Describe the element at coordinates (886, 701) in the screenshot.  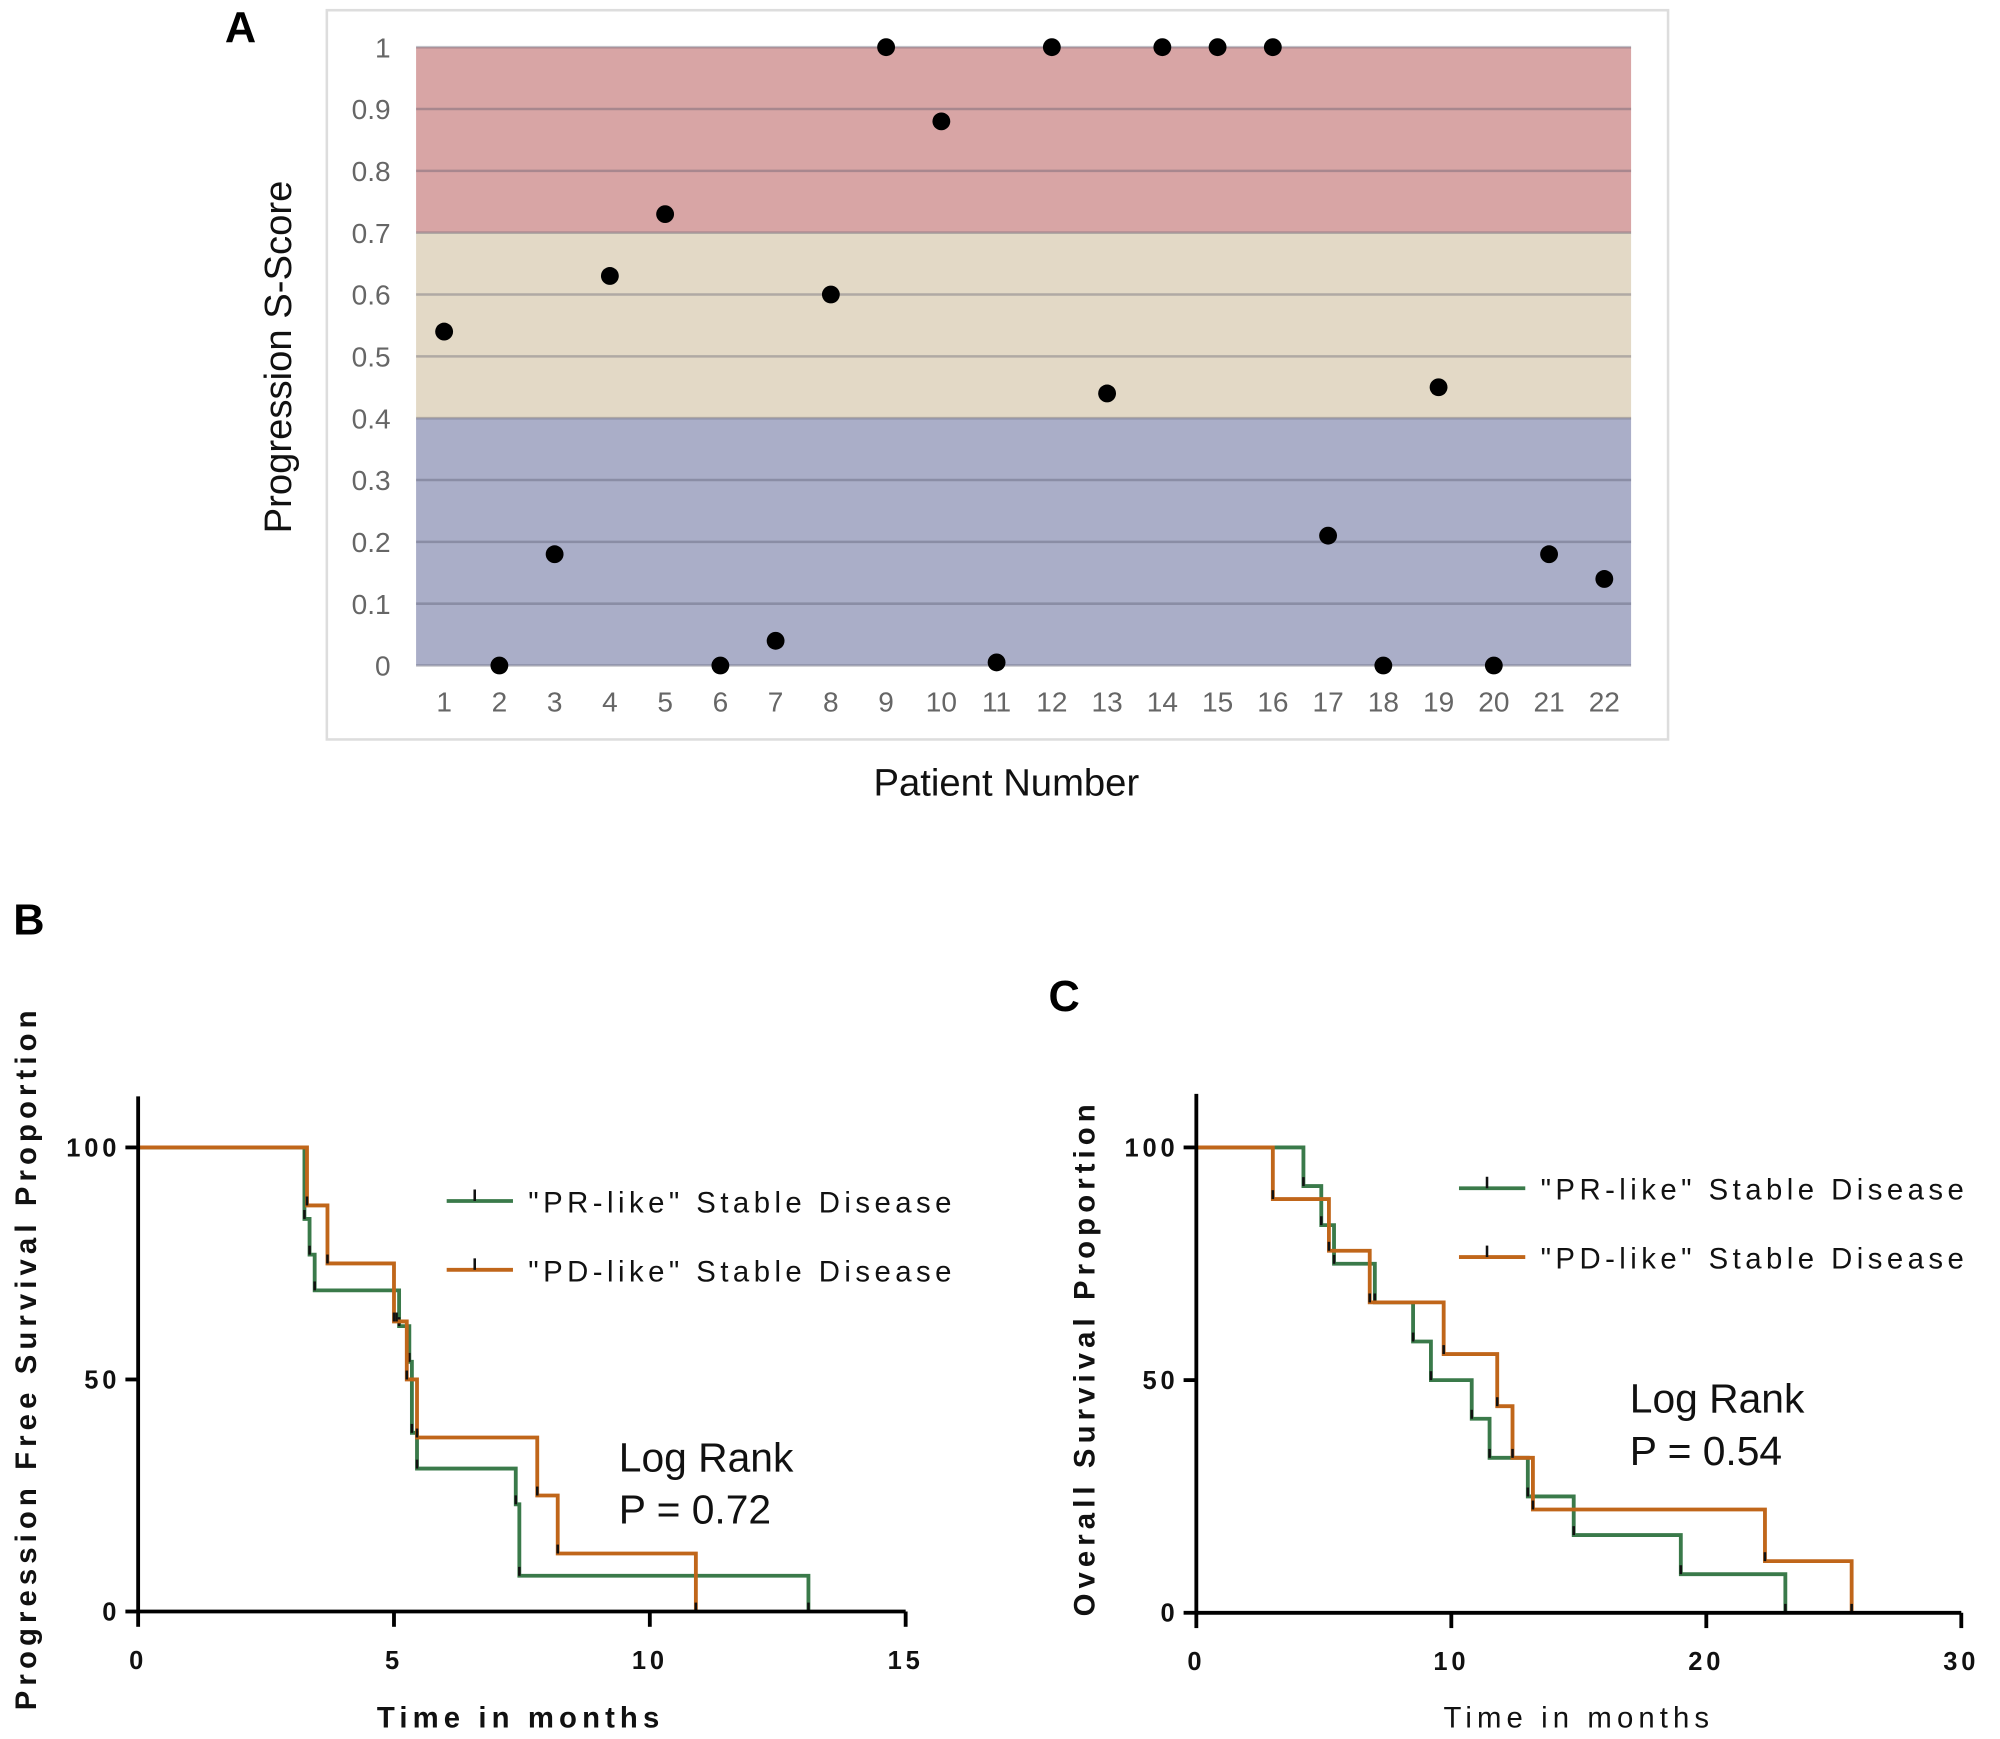
I see `x-tick-label: 9` at that location.